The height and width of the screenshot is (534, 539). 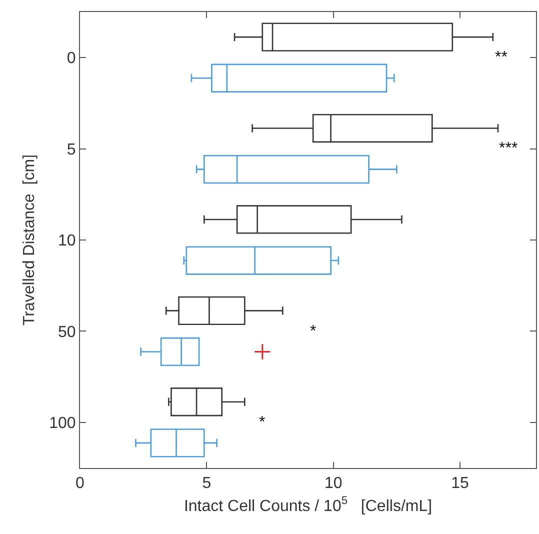 I want to click on annotation: ***, so click(x=508, y=148).